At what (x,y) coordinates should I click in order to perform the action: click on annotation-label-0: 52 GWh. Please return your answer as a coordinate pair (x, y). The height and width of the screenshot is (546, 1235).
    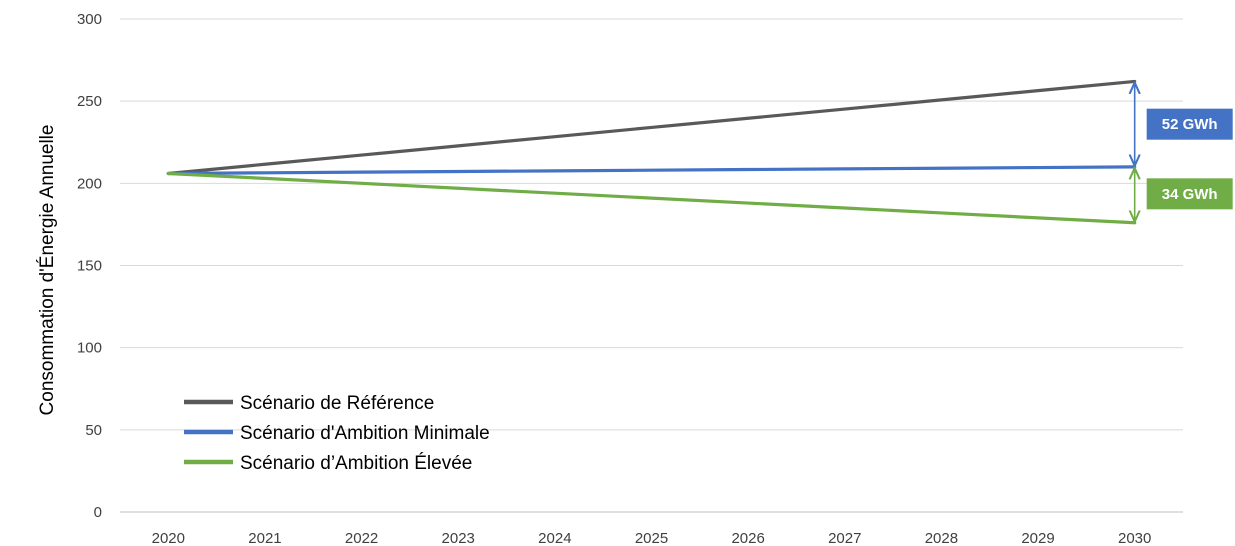
    Looking at the image, I should click on (1190, 124).